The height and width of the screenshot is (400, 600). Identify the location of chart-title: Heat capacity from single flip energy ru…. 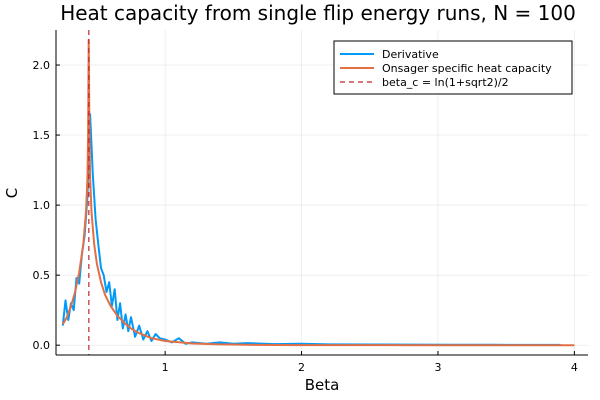
(318, 13).